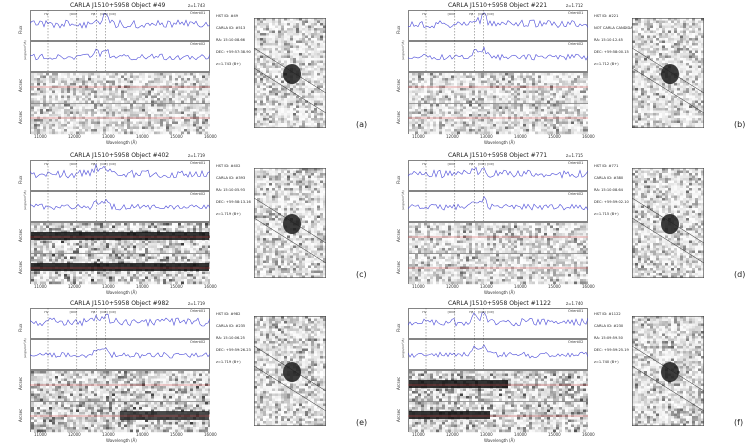 This screenshot has width=753, height=446. I want to click on object-info-line: DEC: +59:57:38.90, so click(233, 52).